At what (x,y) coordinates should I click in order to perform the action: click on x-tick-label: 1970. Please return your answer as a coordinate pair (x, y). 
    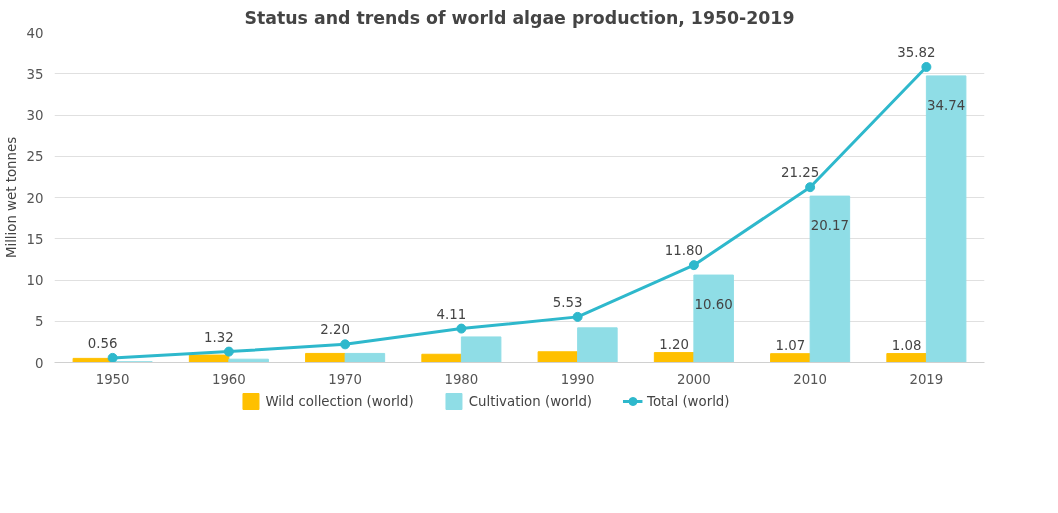
    Looking at the image, I should click on (345, 379).